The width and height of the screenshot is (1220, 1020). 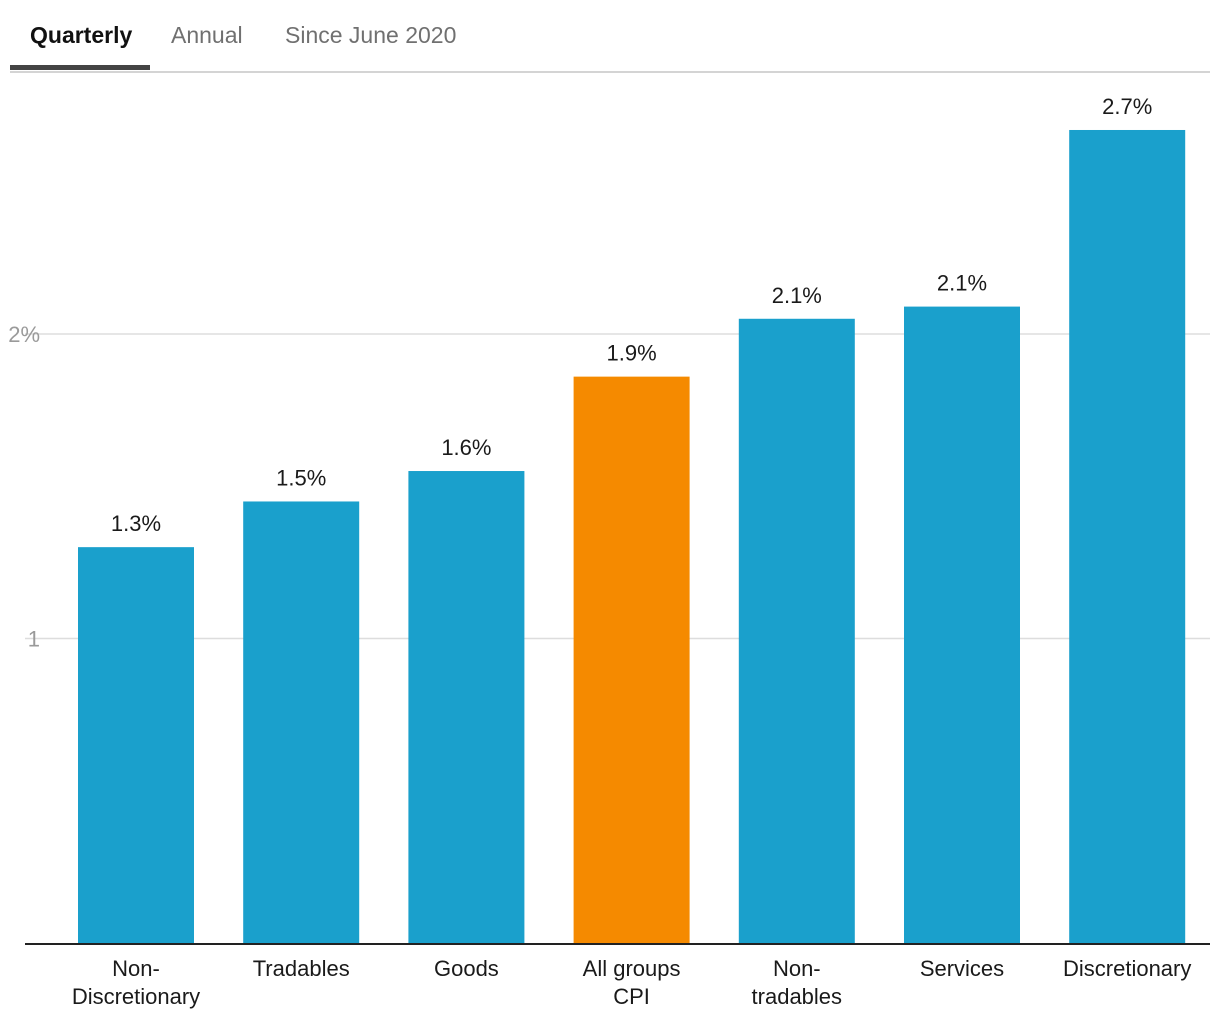 What do you see at coordinates (962, 968) in the screenshot?
I see `x-tick-label: Services` at bounding box center [962, 968].